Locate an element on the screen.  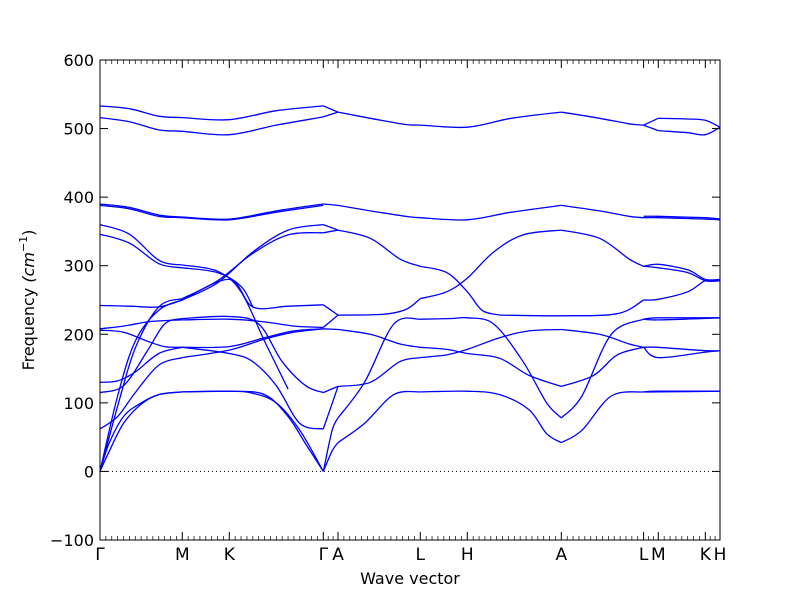
y-tick-label: 400 is located at coordinates (78, 197).